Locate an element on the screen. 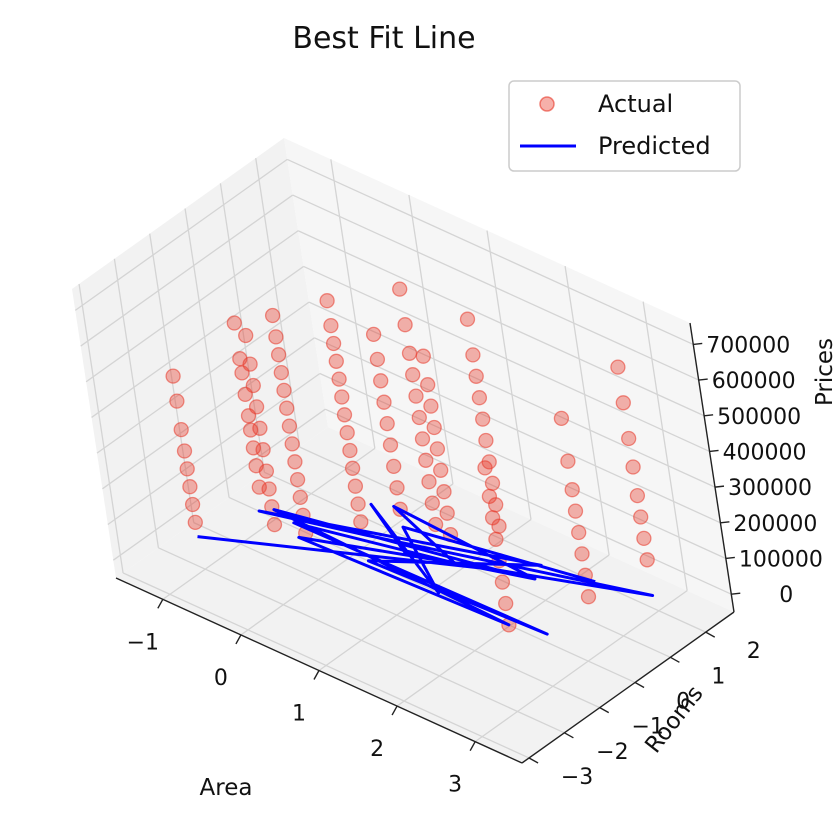 The height and width of the screenshot is (835, 837). z-tick-label: 600000 is located at coordinates (754, 381).